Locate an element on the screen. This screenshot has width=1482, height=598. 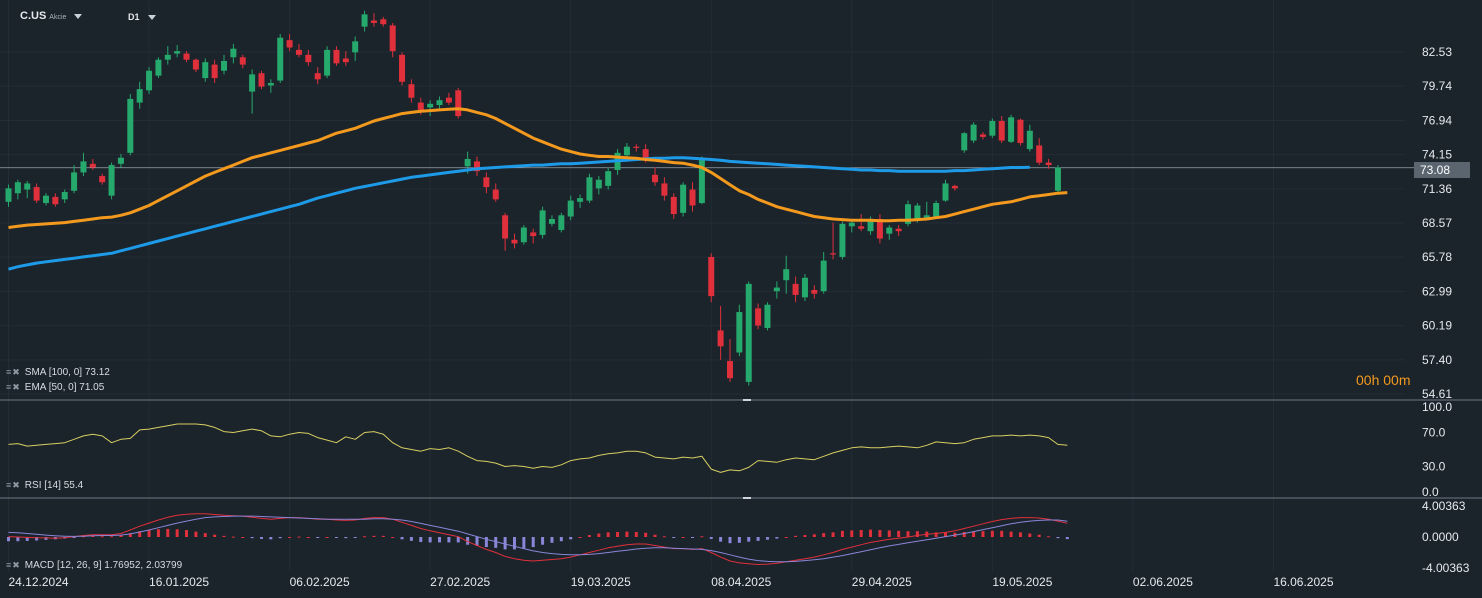
last-price-tag: 73.08 is located at coordinates (1442, 170).